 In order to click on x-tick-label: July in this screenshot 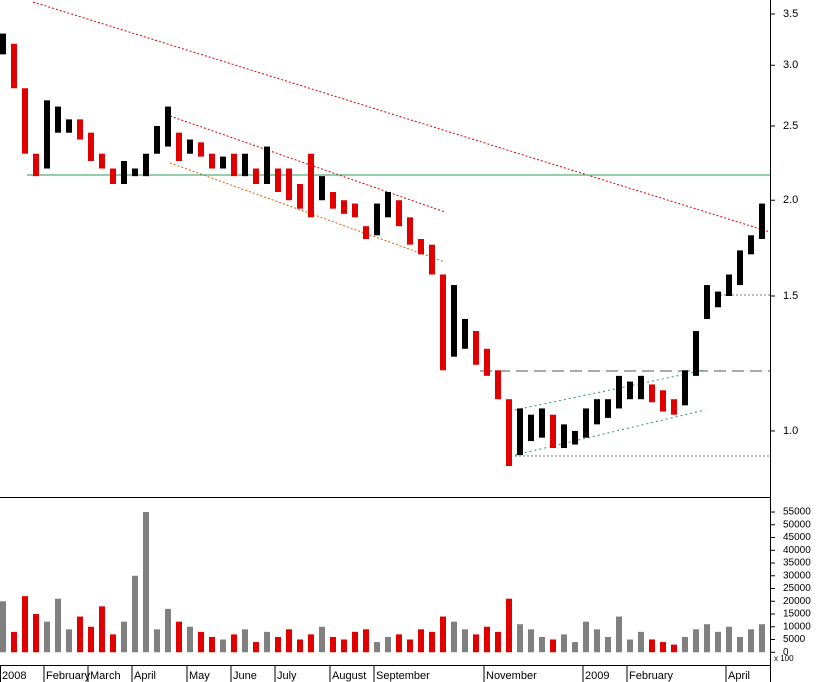, I will do `click(287, 676)`.